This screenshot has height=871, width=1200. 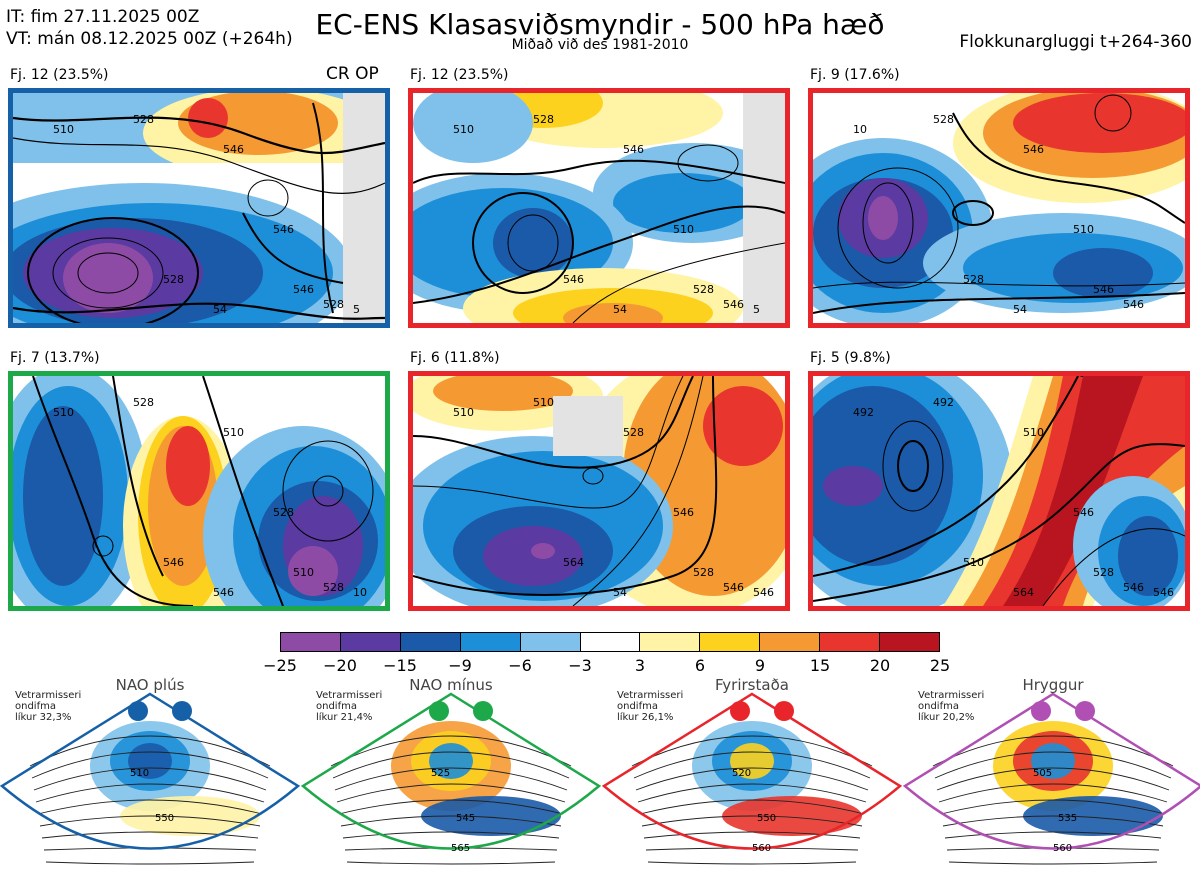 What do you see at coordinates (860, 129) in the screenshot?
I see `contour-label: 10` at bounding box center [860, 129].